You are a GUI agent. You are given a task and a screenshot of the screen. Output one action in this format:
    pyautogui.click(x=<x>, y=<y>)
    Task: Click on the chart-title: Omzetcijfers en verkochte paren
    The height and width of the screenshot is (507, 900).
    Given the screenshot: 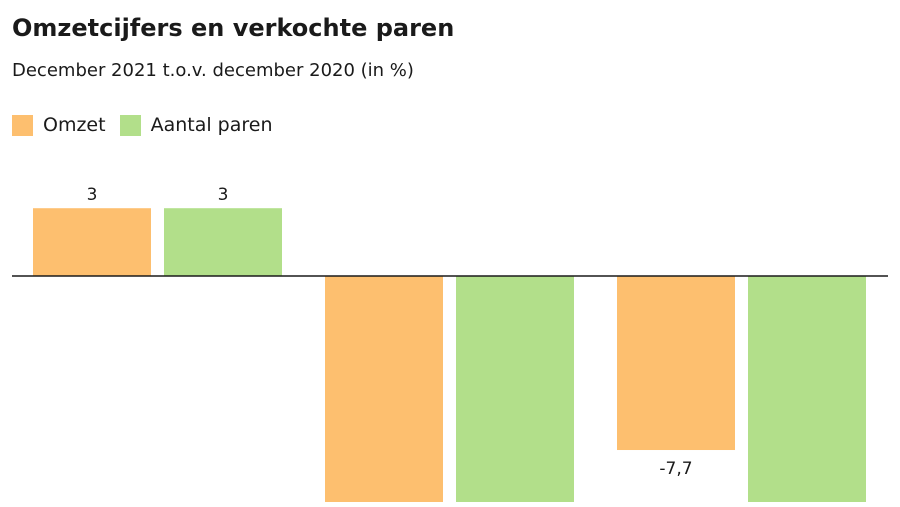 What is the action you would take?
    pyautogui.click(x=233, y=28)
    